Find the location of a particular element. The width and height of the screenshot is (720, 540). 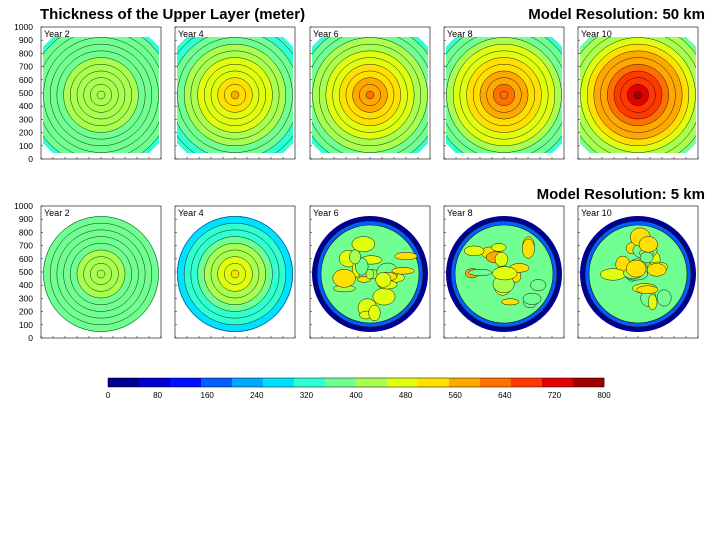

panel-50km-0: Year 2 is located at coordinates (101, 93).